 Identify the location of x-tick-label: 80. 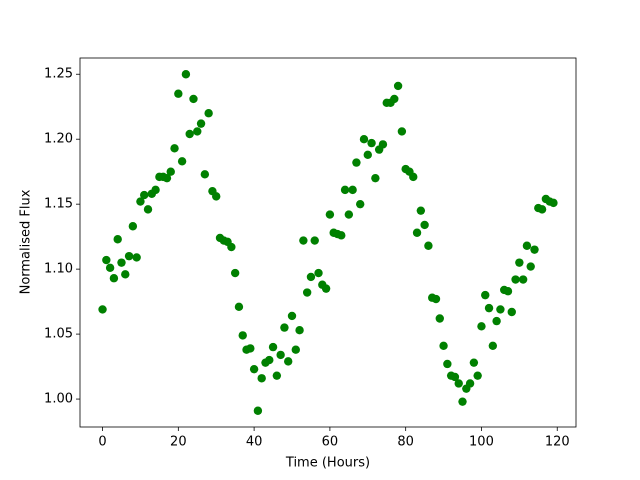
(405, 442).